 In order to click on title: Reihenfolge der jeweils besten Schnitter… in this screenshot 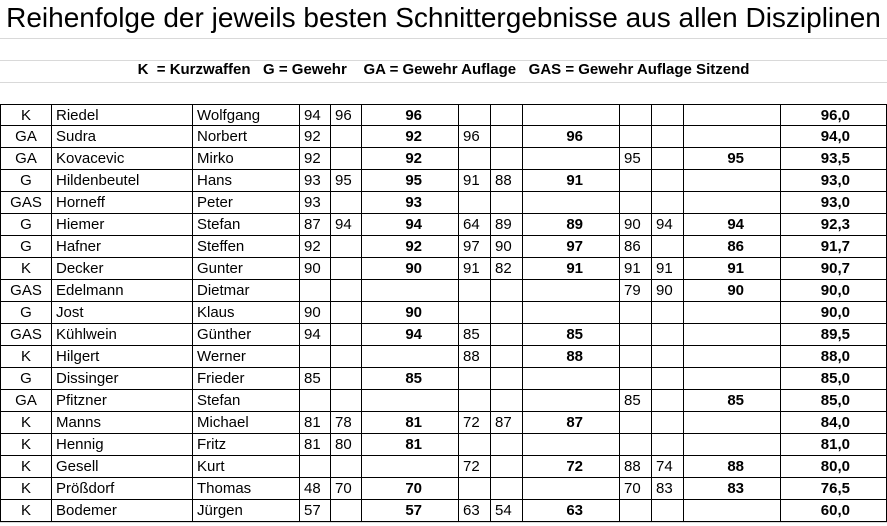, I will do `click(443, 18)`.